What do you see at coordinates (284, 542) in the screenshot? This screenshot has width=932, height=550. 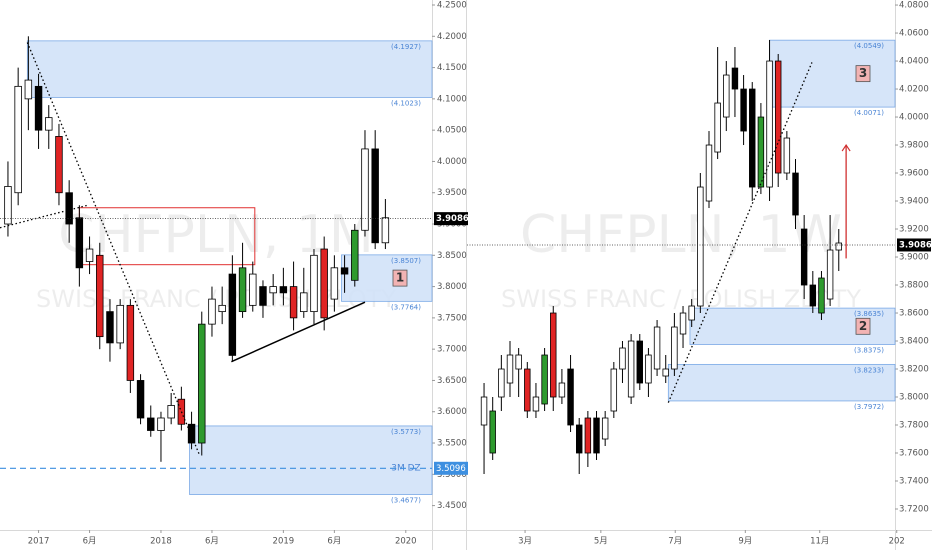 I see `x-tick-label: 2019` at bounding box center [284, 542].